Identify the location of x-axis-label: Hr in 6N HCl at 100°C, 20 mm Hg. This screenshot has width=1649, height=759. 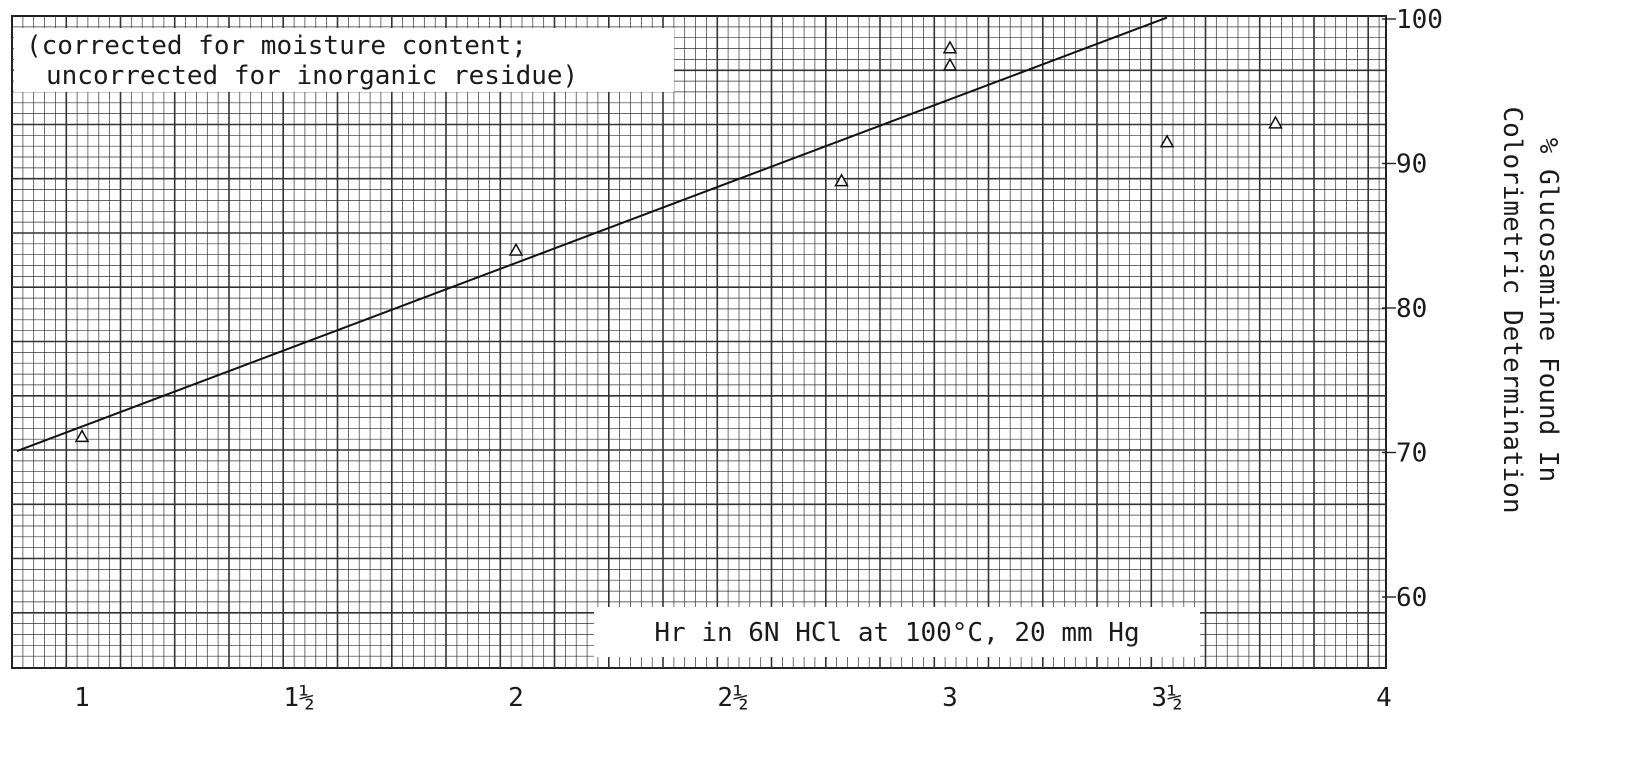
(896, 633).